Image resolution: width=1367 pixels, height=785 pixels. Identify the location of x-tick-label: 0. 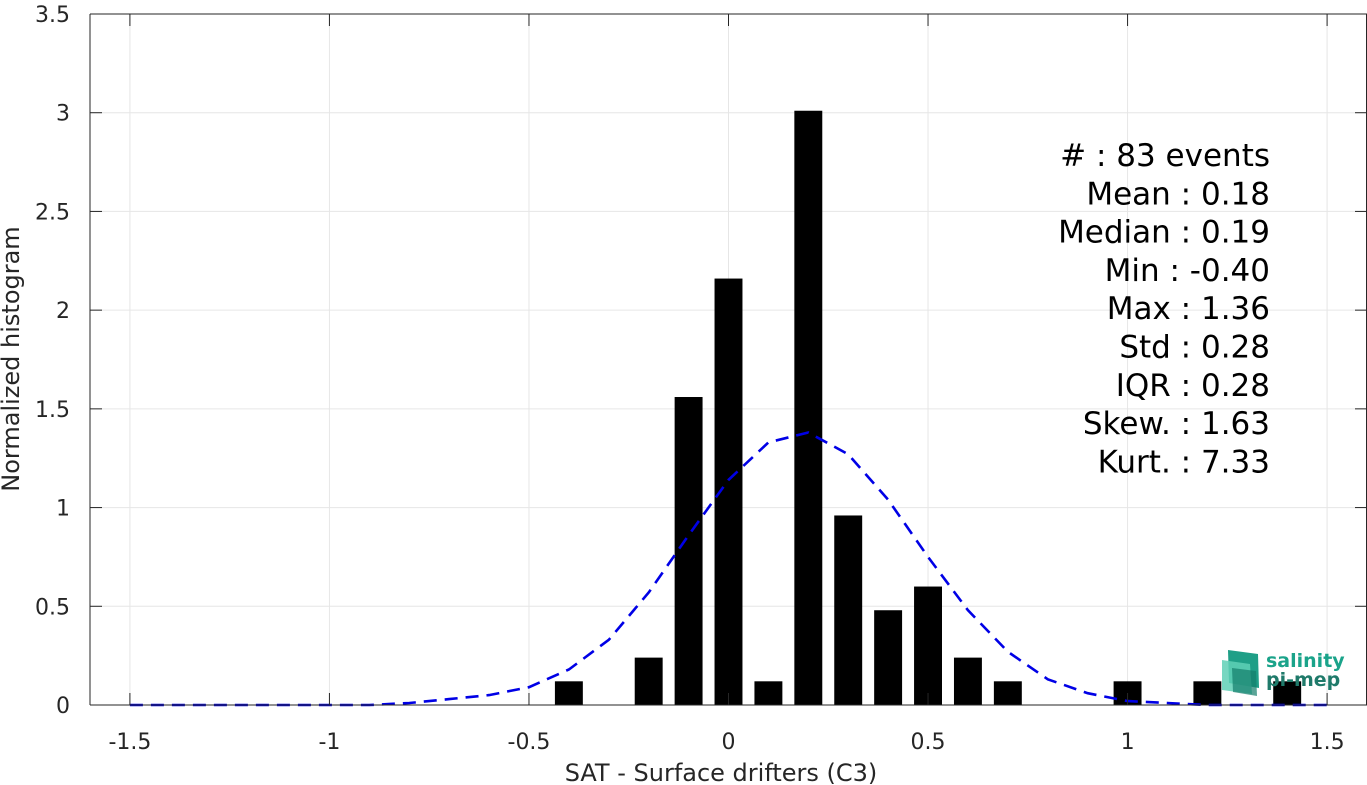
(729, 742).